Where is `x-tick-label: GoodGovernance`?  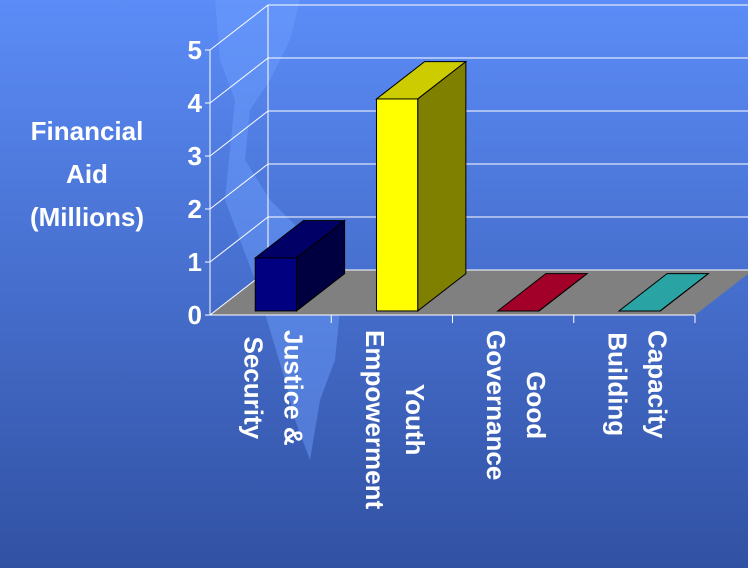 x-tick-label: GoodGovernance is located at coordinates (516, 405).